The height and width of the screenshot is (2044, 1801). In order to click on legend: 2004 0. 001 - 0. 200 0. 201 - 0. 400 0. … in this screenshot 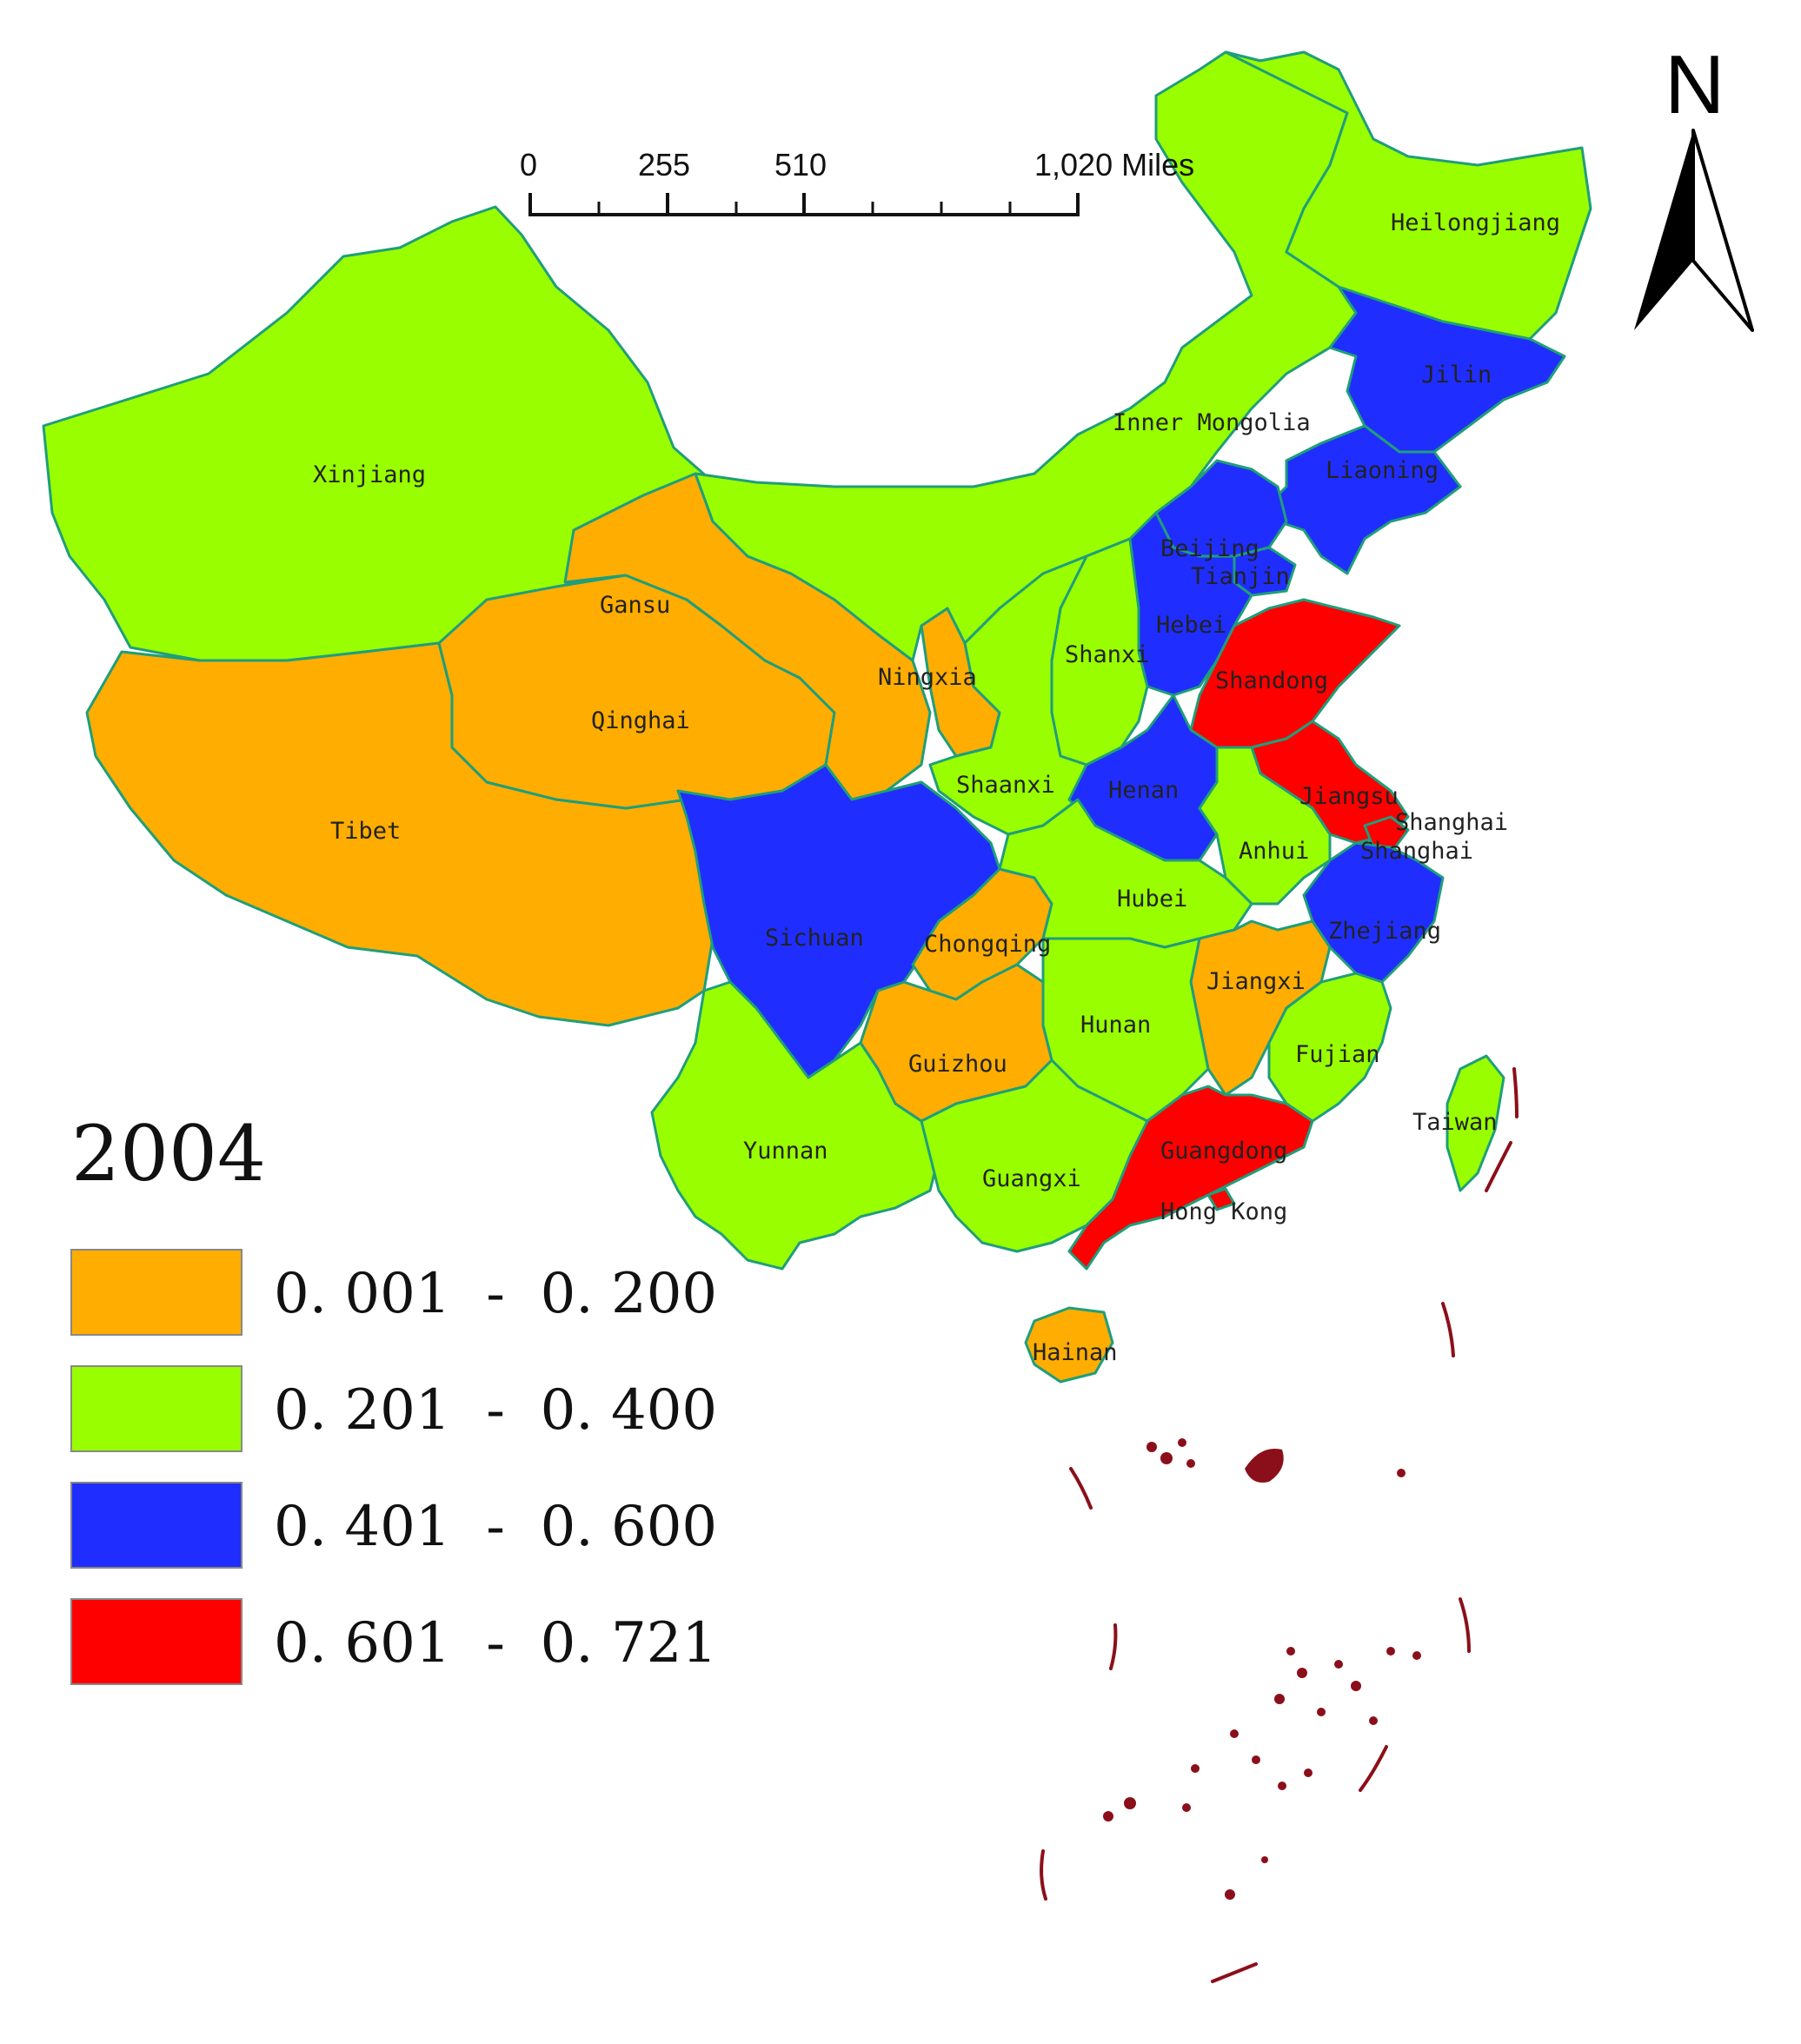, I will do `click(394, 1397)`.